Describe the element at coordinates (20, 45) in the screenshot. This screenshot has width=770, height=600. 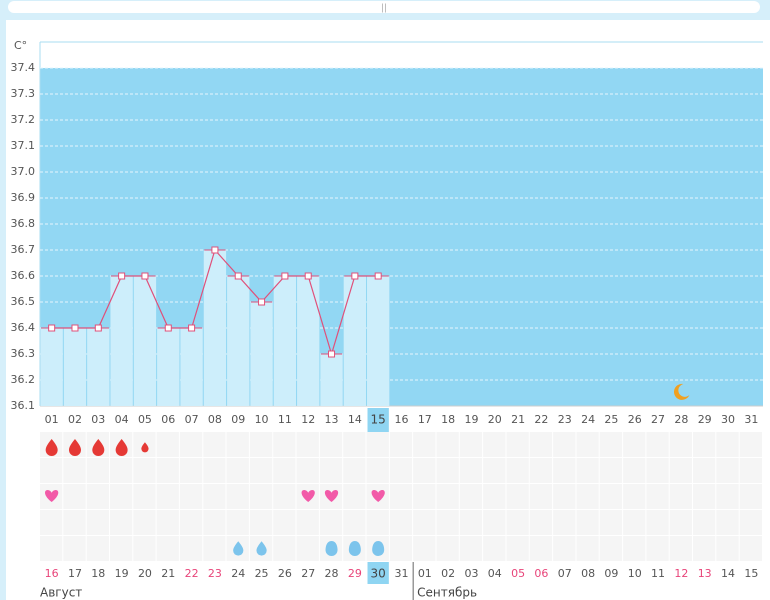
I see `y-axis-label: C°` at that location.